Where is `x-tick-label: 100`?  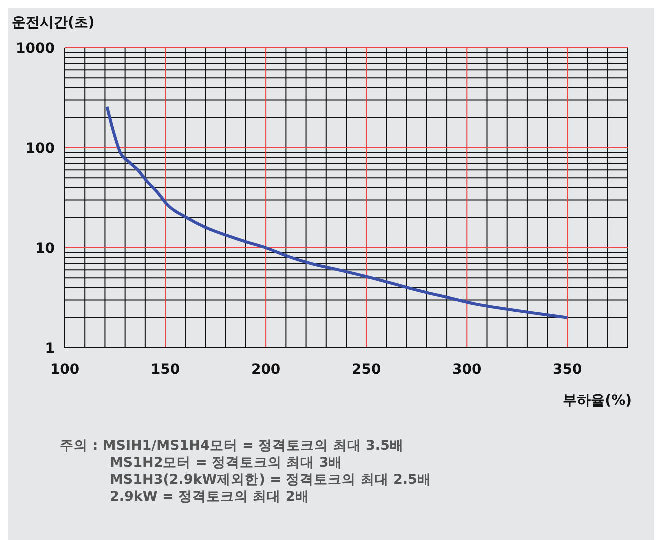
x-tick-label: 100 is located at coordinates (65, 370).